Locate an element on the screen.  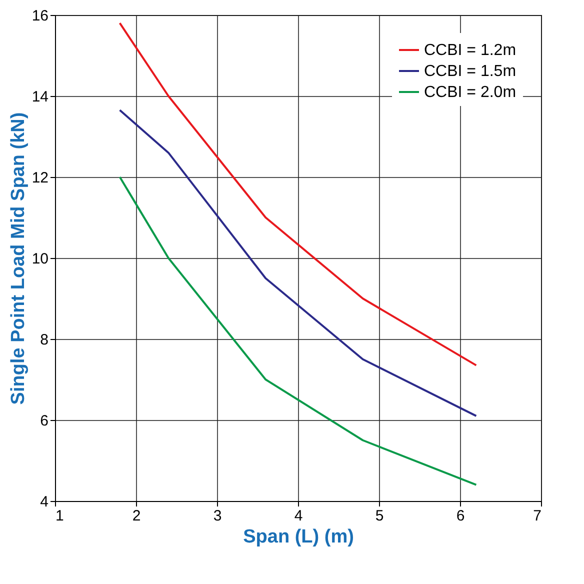
x-axis-title: Span (L) (m) is located at coordinates (298, 537).